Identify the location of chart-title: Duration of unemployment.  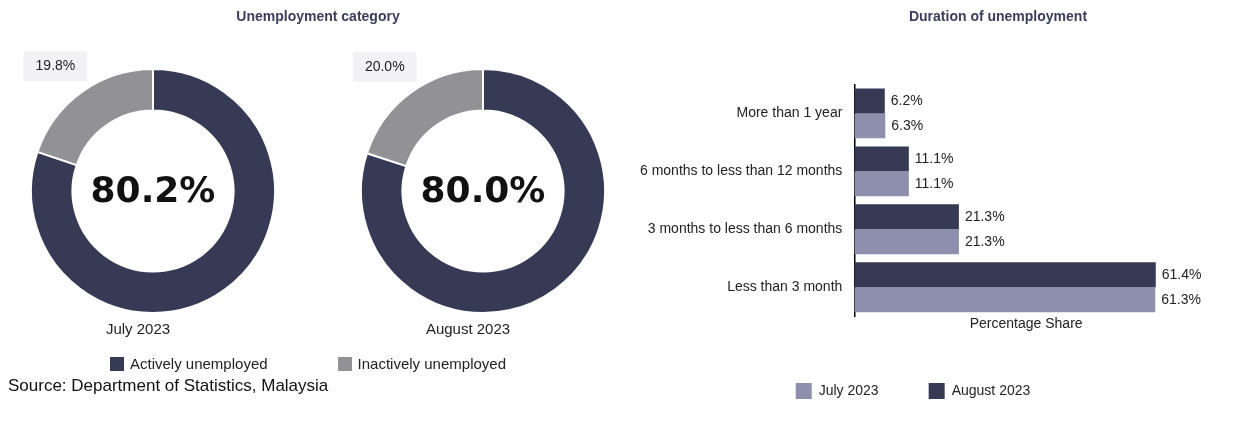
(998, 17).